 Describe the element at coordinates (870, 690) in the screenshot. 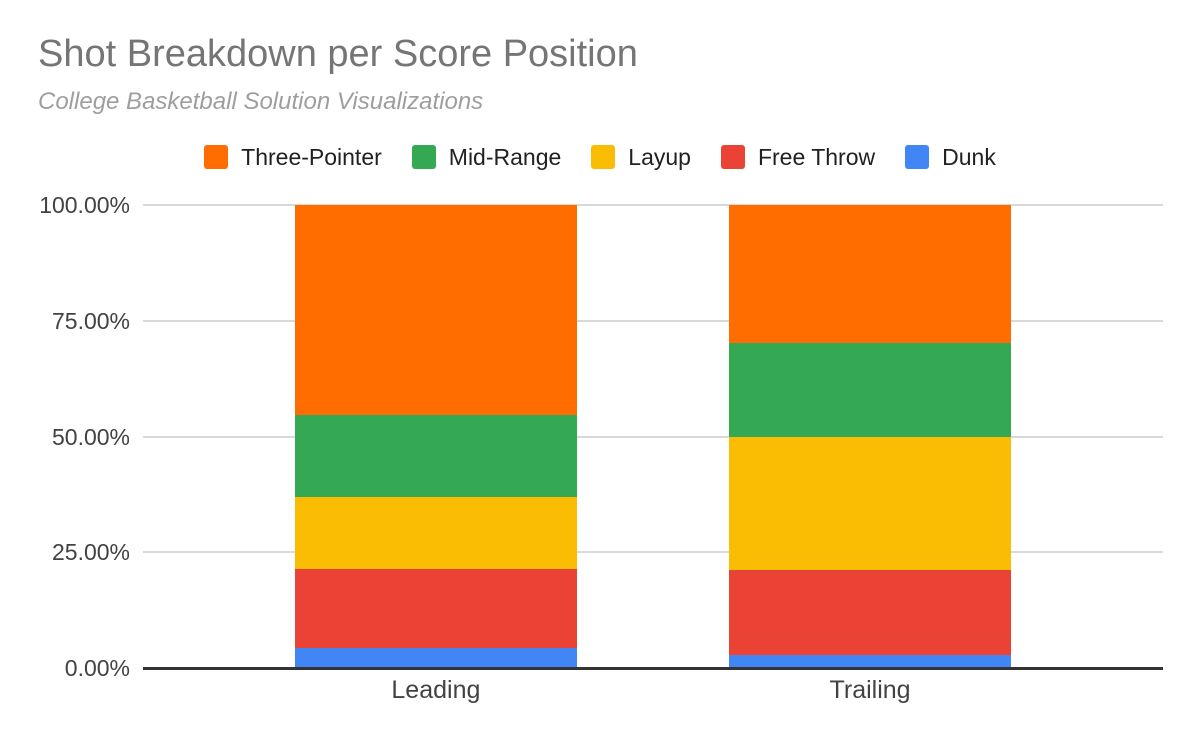

I see `x-axis-label-trailing: Trailing` at that location.